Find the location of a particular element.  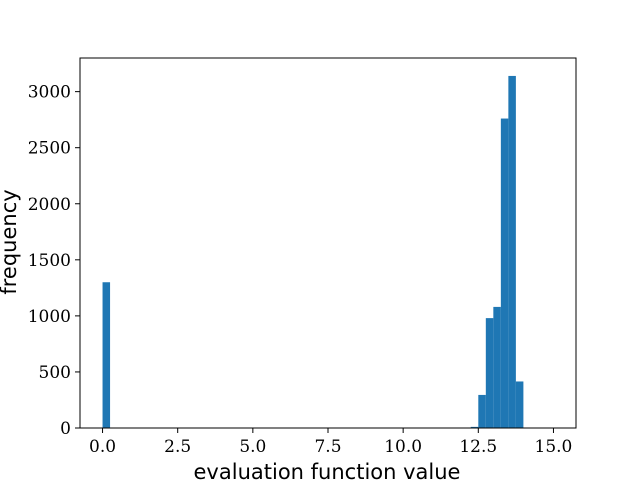

y-tick-label-0: 0 is located at coordinates (65, 429).